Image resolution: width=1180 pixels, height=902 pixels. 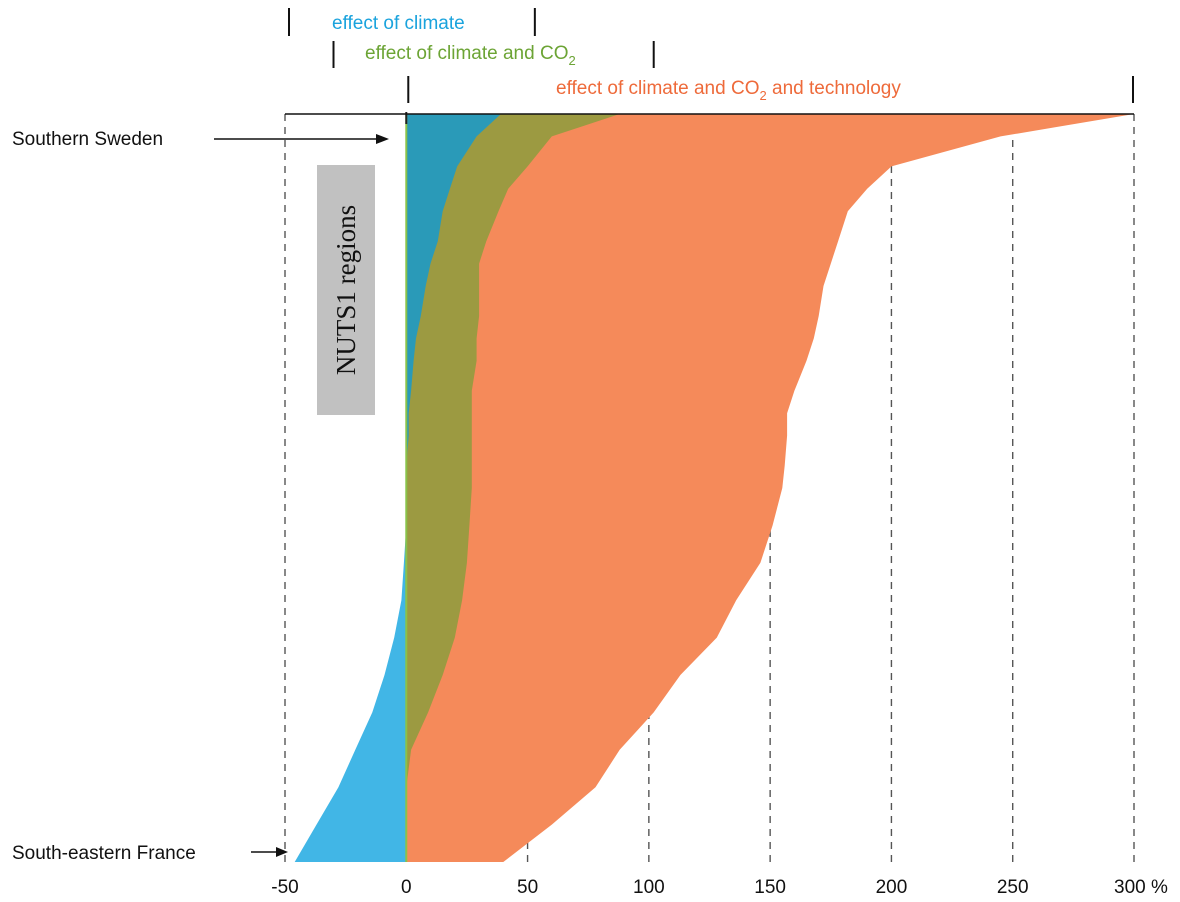 What do you see at coordinates (770, 887) in the screenshot?
I see `x-tick-label: 150` at bounding box center [770, 887].